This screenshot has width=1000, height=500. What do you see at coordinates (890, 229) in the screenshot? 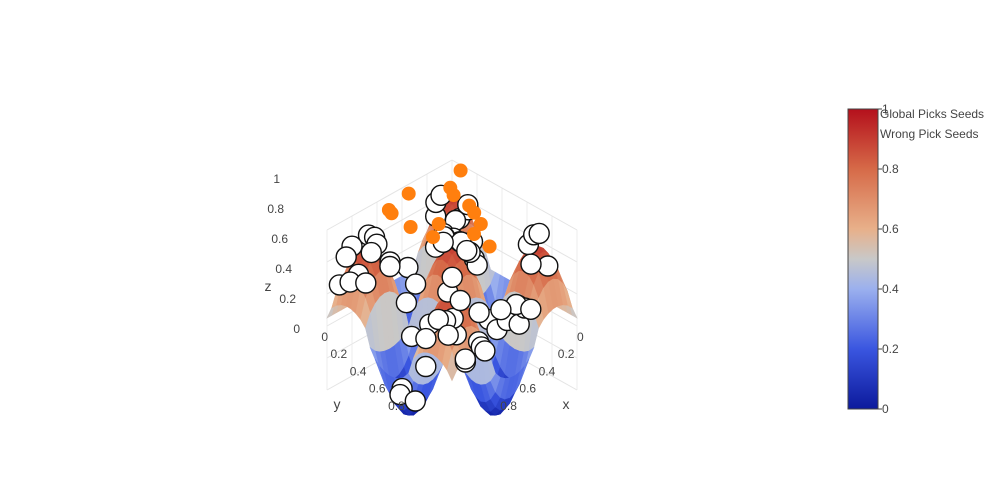
I see `colorbar-tick-label: 0.6` at bounding box center [890, 229].